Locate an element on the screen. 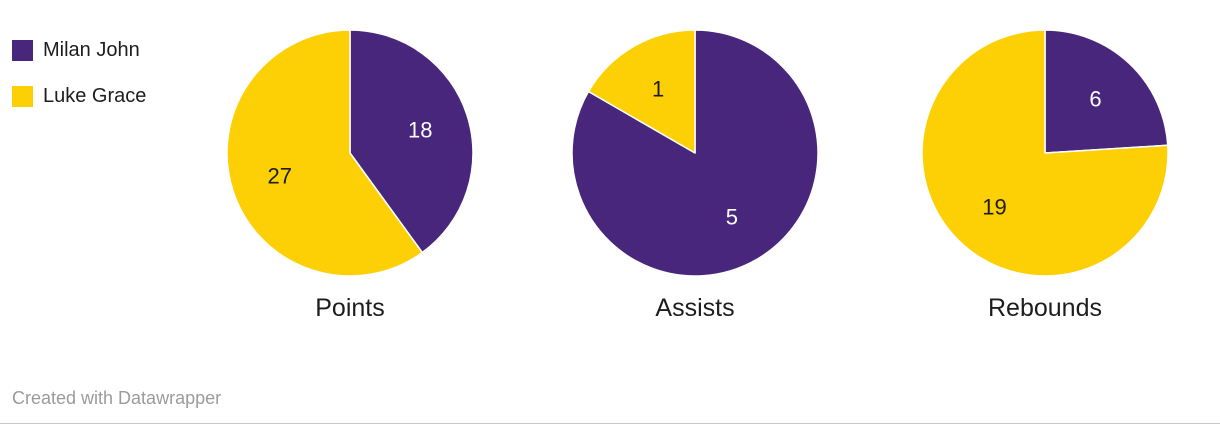 The width and height of the screenshot is (1220, 424). rebounds-pie: 6 19 is located at coordinates (1045, 153).